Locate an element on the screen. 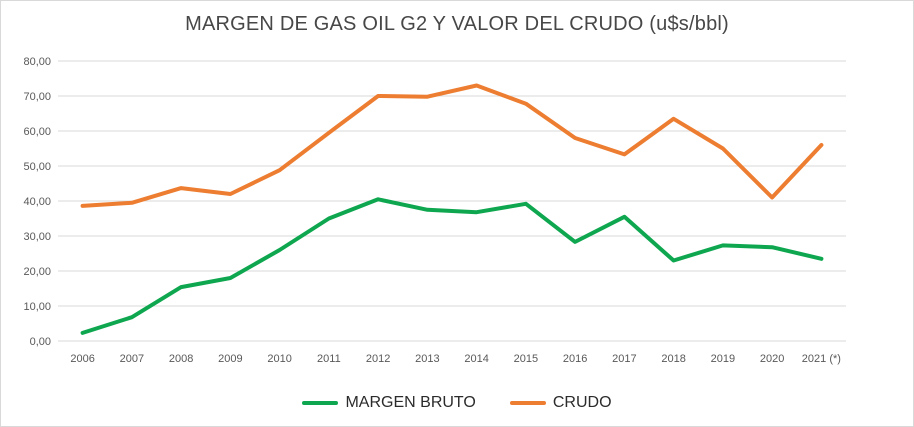 Image resolution: width=914 pixels, height=427 pixels. y-tick-label: 50,00 is located at coordinates (37, 167).